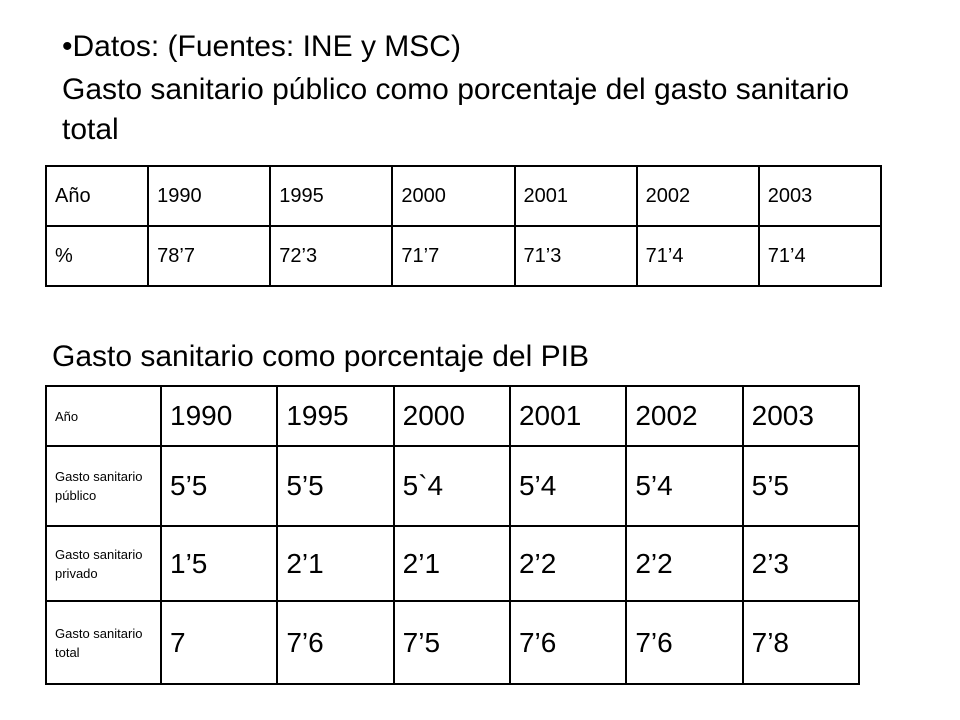 The width and height of the screenshot is (960, 720). I want to click on table-cell: 1’5, so click(219, 563).